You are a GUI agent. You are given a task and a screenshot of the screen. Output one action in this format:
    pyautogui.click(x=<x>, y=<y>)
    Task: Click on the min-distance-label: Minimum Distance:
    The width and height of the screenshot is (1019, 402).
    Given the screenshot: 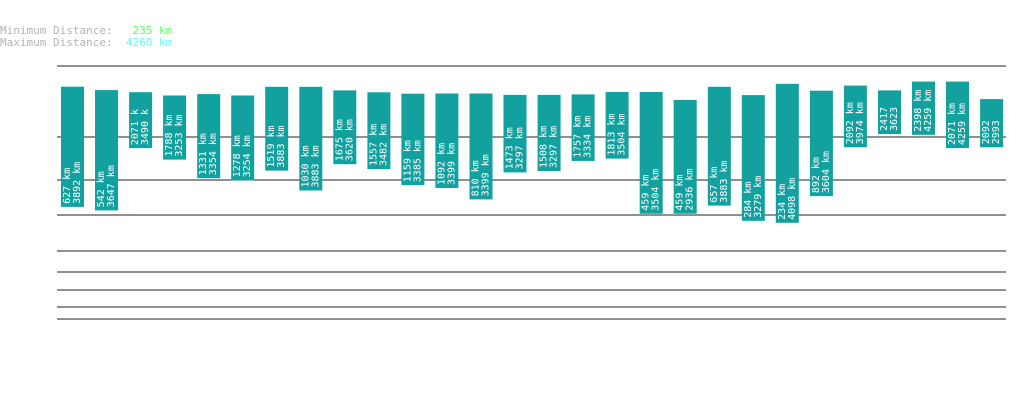 What is the action you would take?
    pyautogui.click(x=56, y=30)
    